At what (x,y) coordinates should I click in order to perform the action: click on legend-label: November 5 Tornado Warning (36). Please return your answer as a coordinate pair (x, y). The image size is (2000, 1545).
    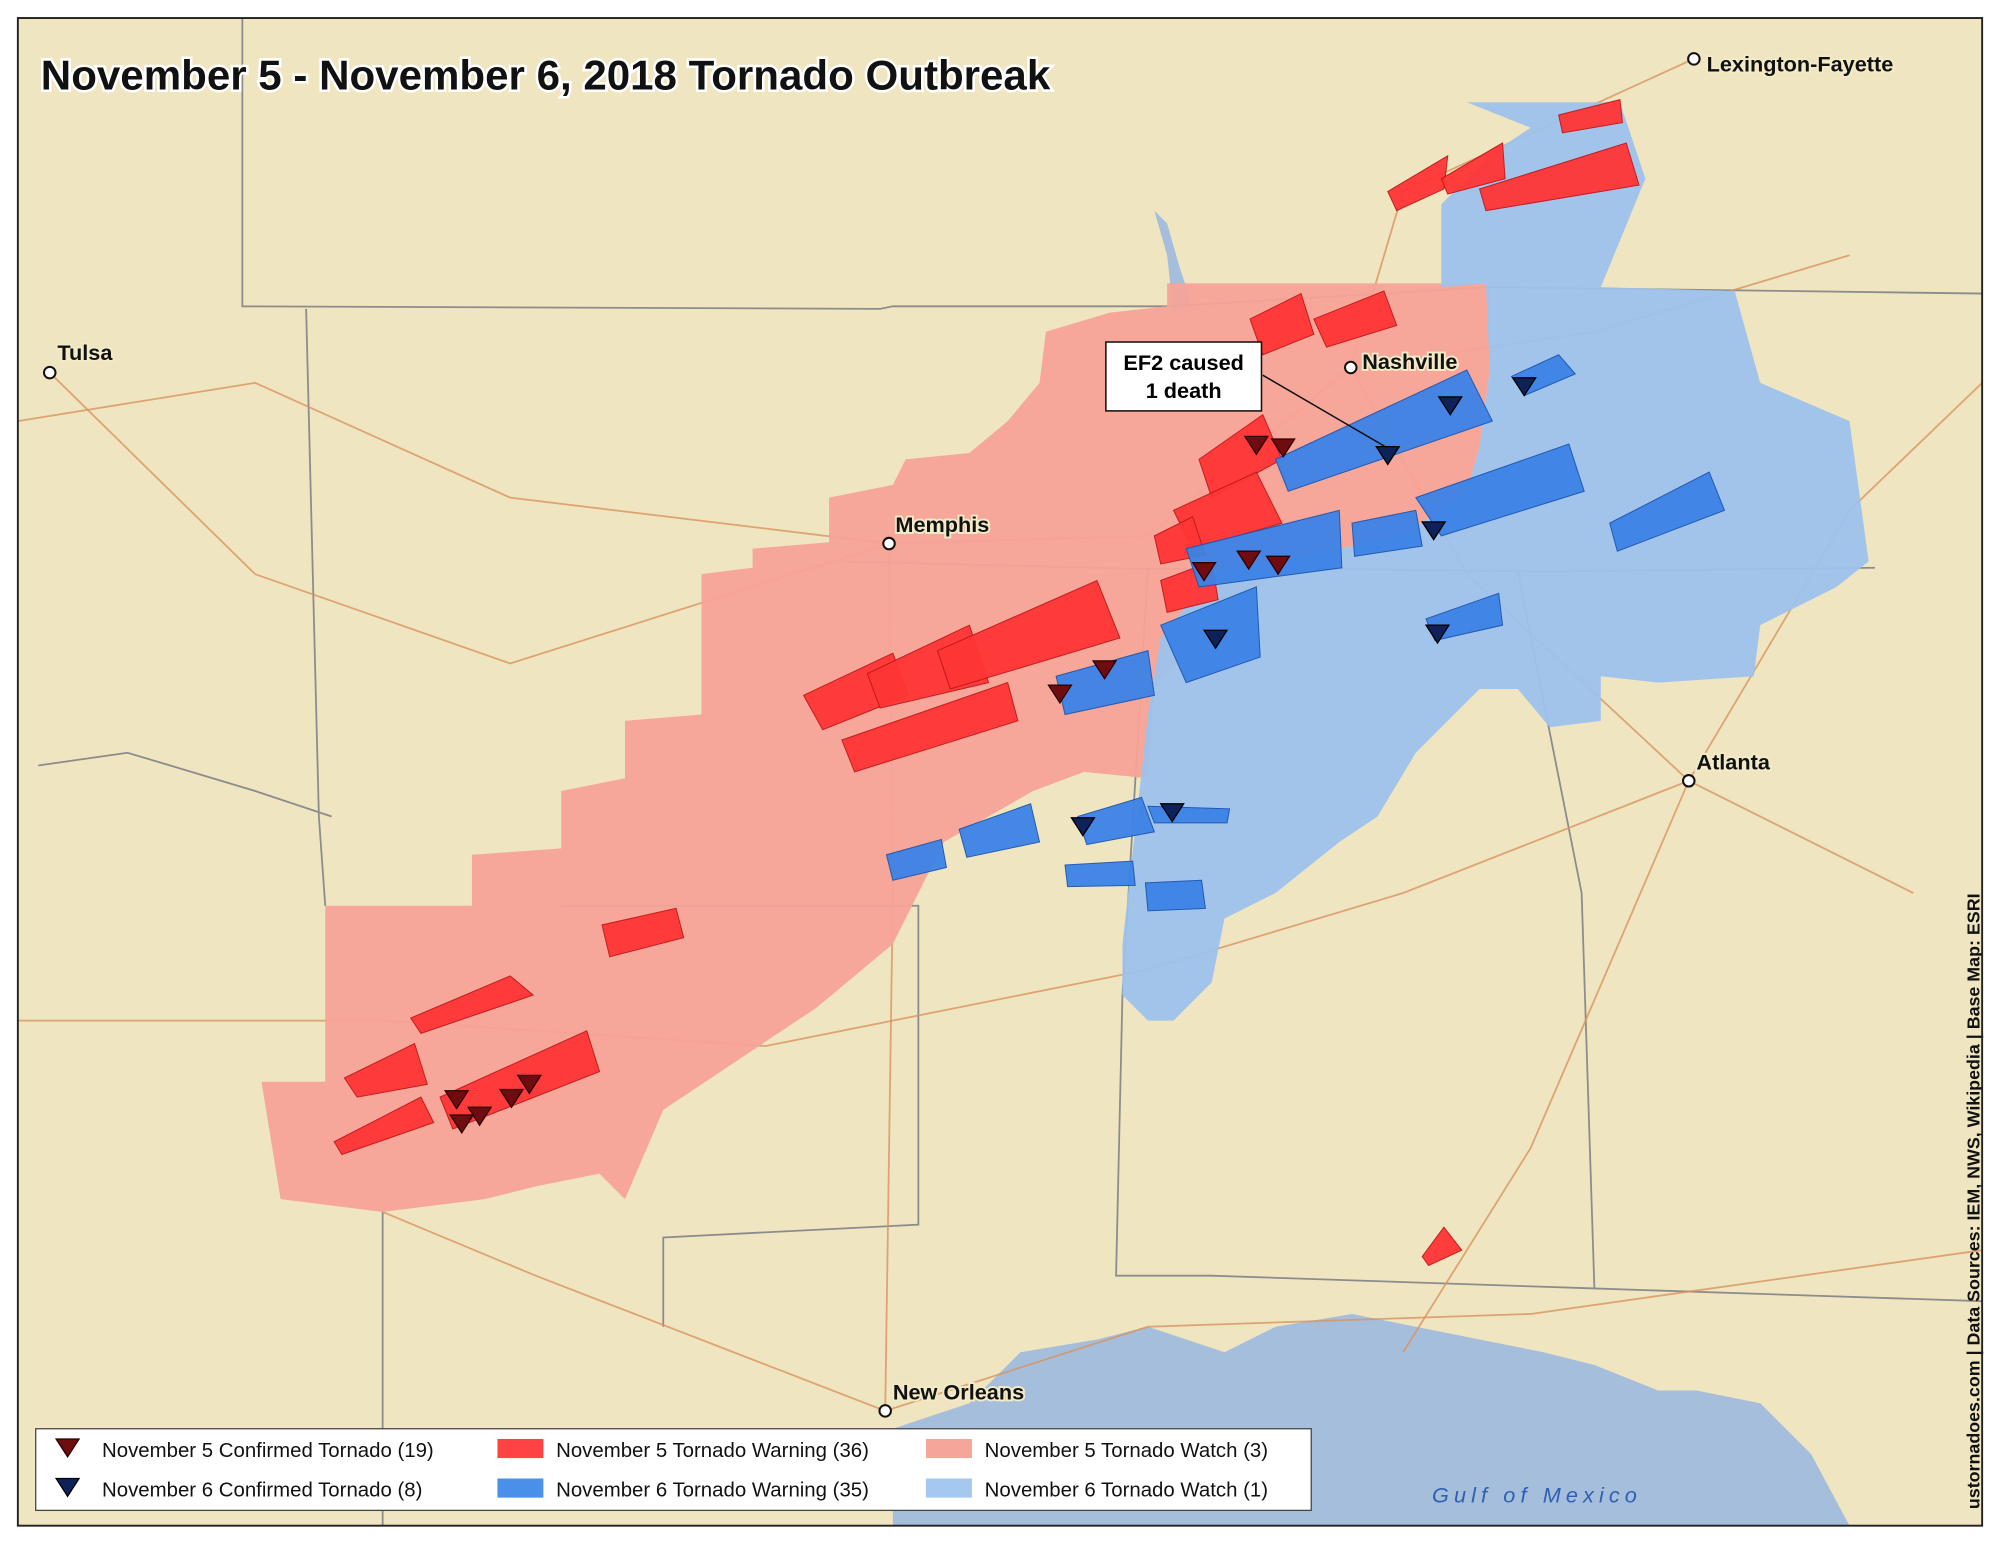
    Looking at the image, I should click on (712, 1451).